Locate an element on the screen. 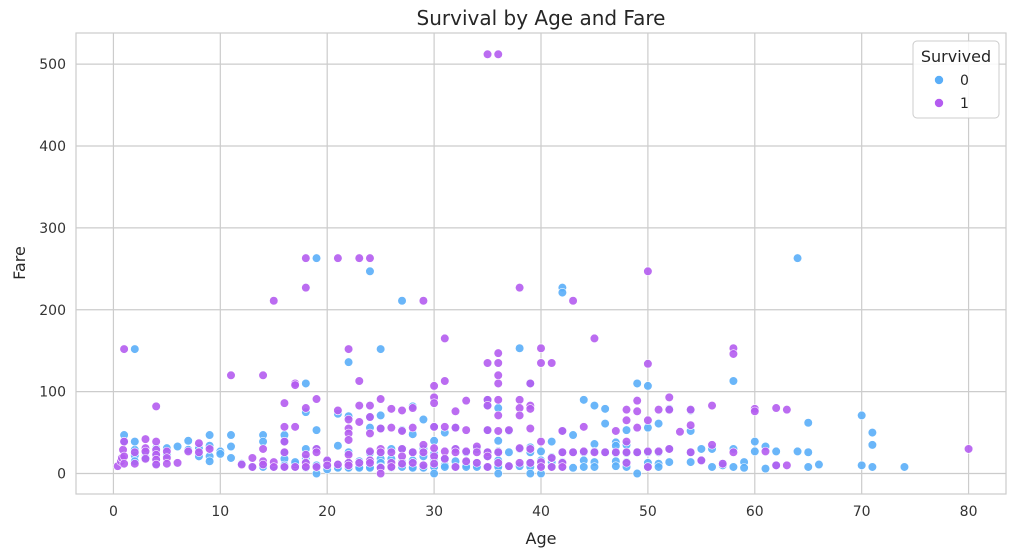 This screenshot has height=558, width=1015. y-tick-label: 300 is located at coordinates (52, 229).